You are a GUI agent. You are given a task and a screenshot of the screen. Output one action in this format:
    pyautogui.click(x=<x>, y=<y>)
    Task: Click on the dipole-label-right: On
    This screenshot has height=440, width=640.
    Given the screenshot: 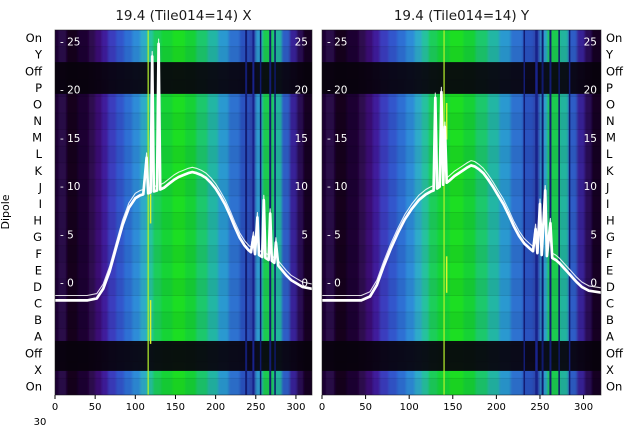 What is the action you would take?
    pyautogui.click(x=614, y=387)
    